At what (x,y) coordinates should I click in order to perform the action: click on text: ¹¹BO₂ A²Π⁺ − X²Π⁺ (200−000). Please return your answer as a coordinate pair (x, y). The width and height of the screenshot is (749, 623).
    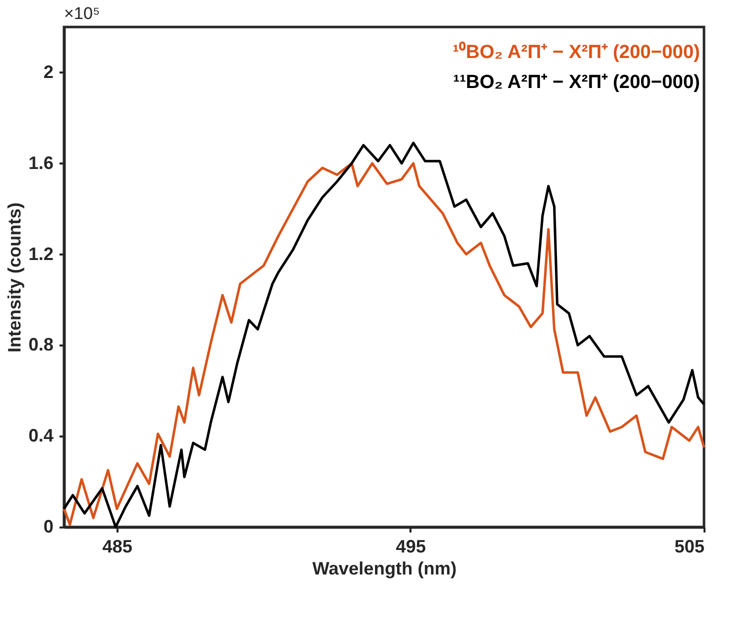
    Looking at the image, I should click on (576, 82).